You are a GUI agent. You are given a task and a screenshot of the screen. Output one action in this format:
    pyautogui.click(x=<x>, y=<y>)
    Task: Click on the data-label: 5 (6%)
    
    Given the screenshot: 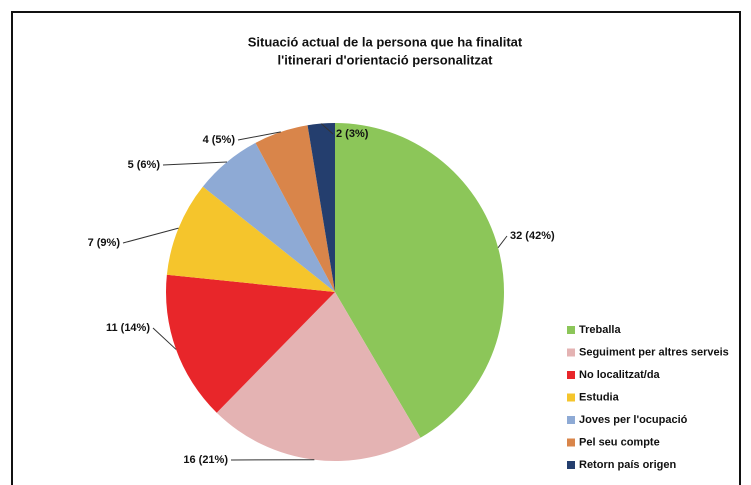 What is the action you would take?
    pyautogui.click(x=144, y=165)
    